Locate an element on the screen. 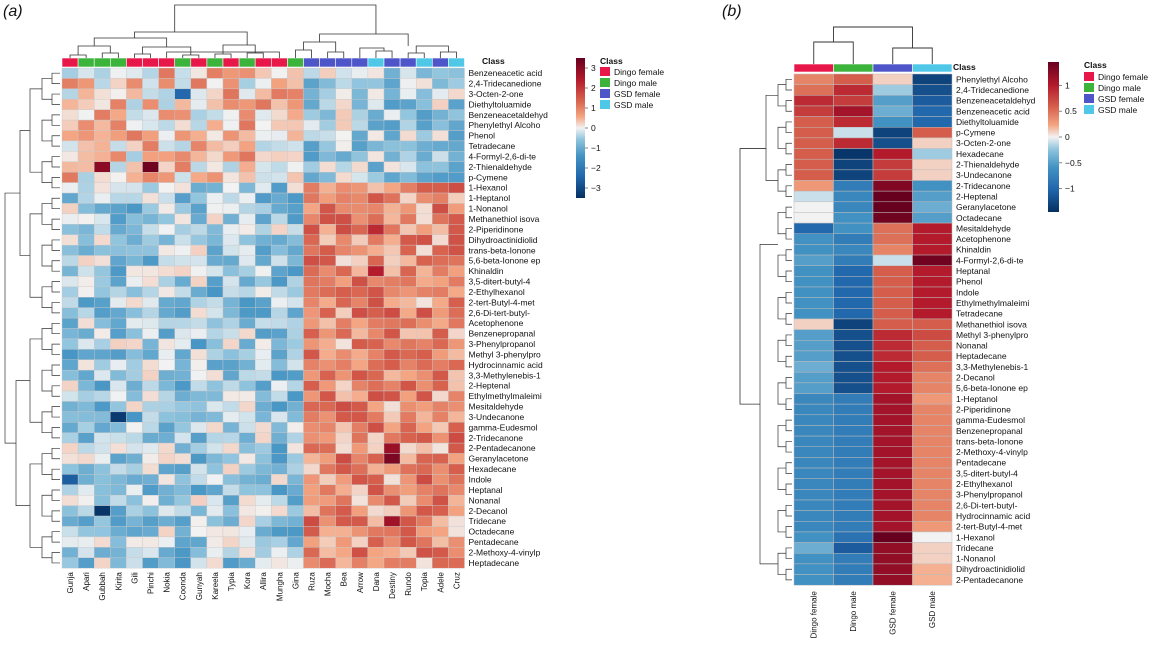  colorbar-tick-label: −1 is located at coordinates (596, 148).